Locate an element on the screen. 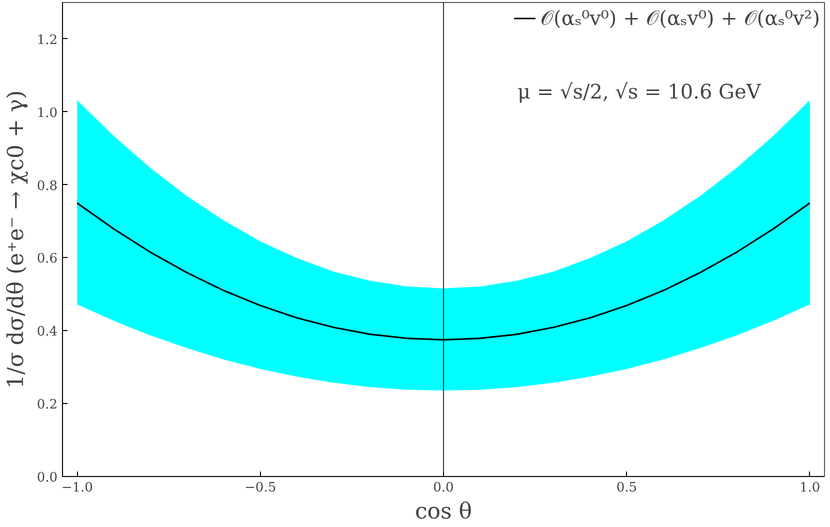 The height and width of the screenshot is (527, 830). x-axis-title: cos θ is located at coordinates (443, 512).